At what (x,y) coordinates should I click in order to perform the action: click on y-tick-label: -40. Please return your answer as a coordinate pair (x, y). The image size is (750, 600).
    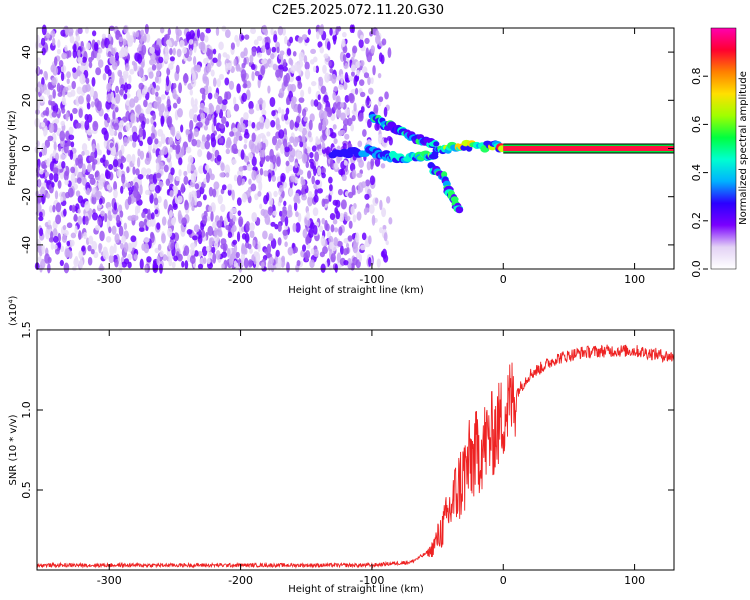
    Looking at the image, I should click on (26, 245).